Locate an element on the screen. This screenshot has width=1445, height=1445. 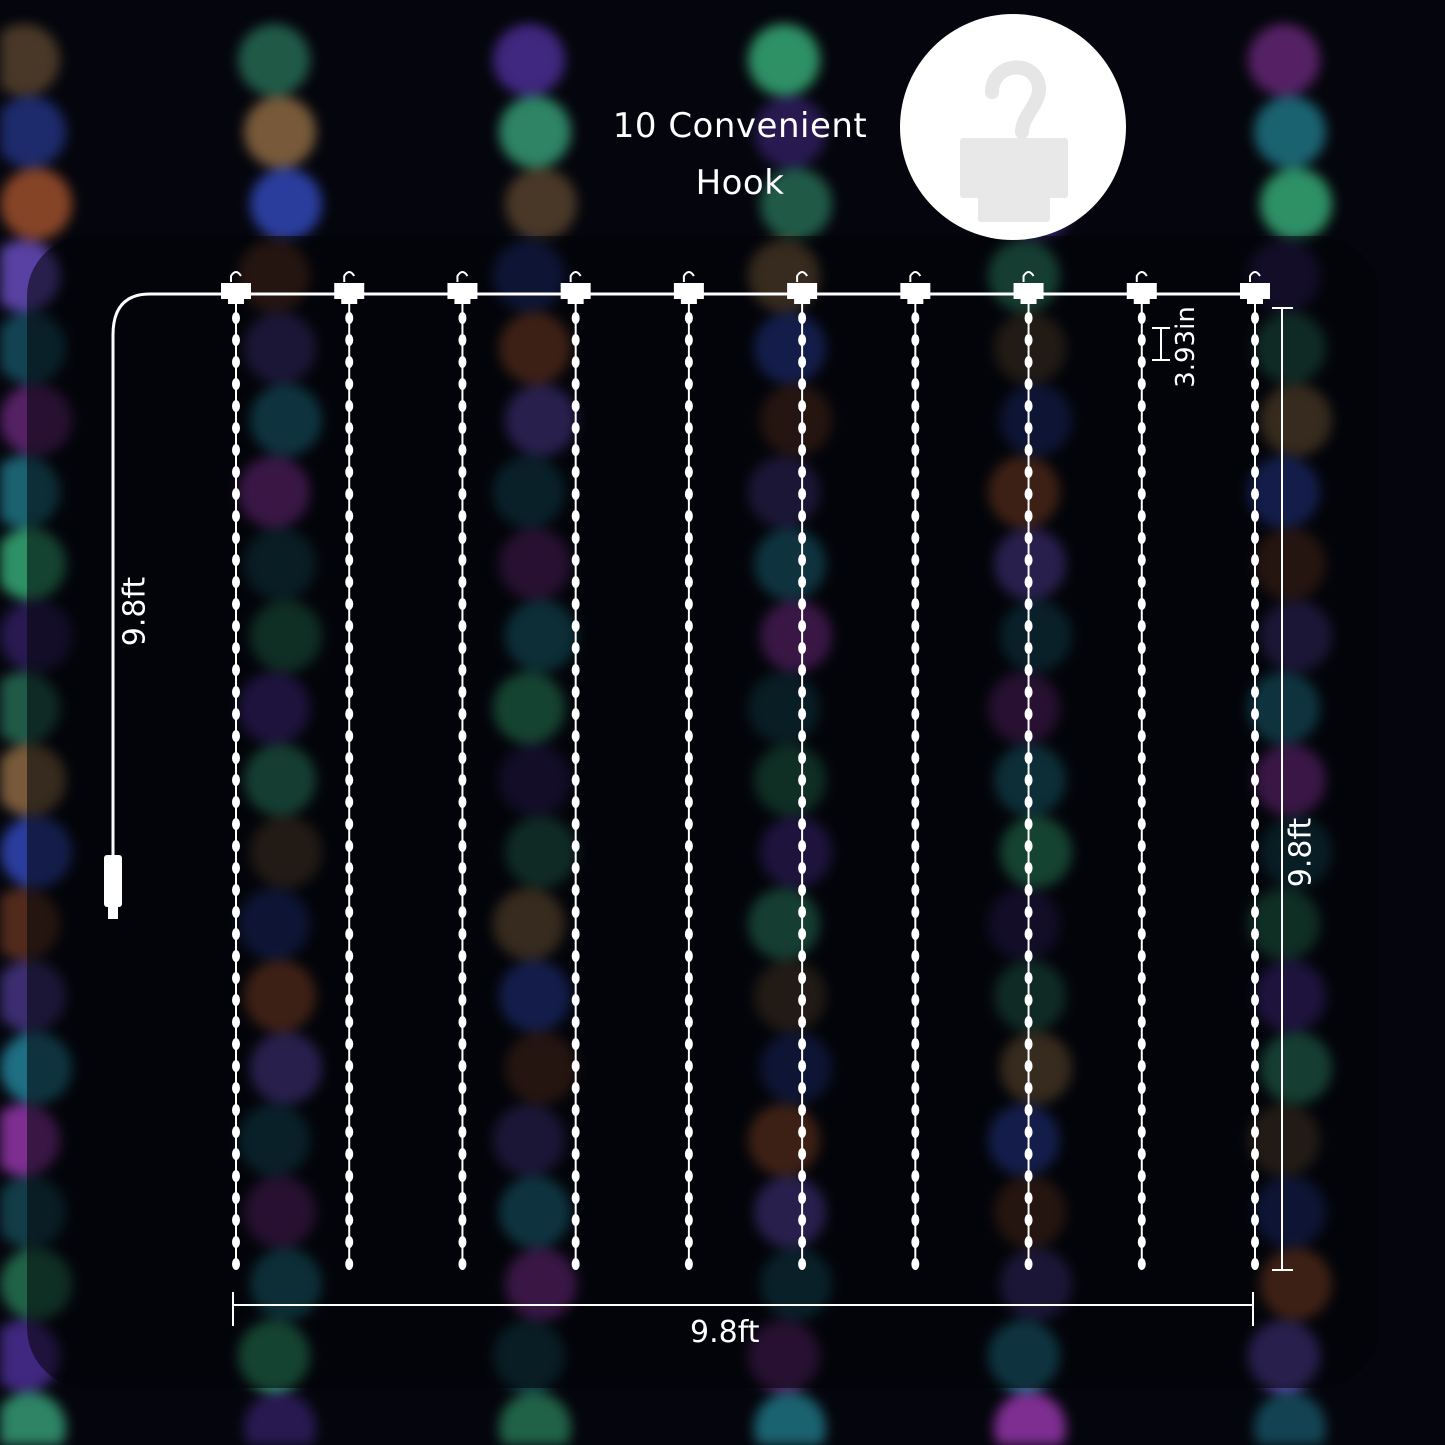
plug-icon is located at coordinates (113, 881).